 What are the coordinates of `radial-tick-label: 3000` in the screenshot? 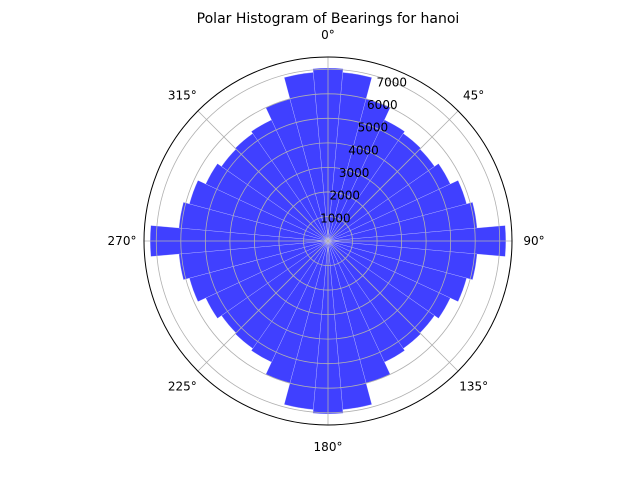 It's located at (354, 173).